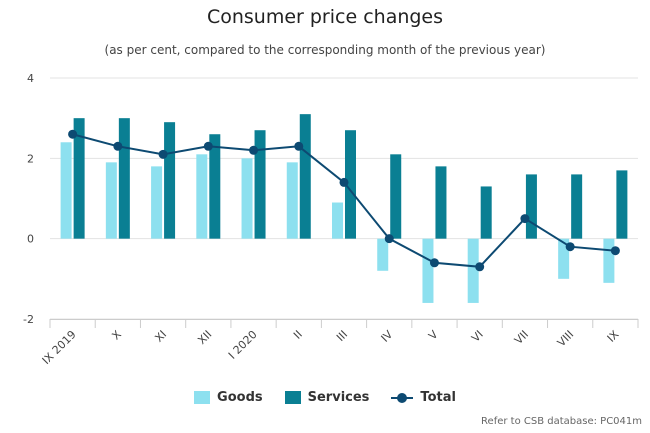 The width and height of the screenshot is (650, 433). What do you see at coordinates (387, 336) in the screenshot?
I see `x-tick-label: IV` at bounding box center [387, 336].